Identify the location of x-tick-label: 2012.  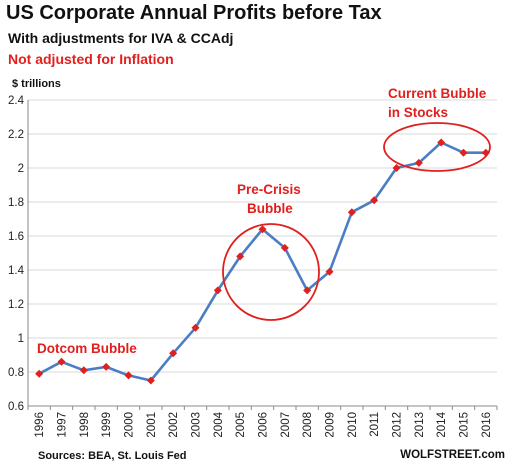
(398, 425).